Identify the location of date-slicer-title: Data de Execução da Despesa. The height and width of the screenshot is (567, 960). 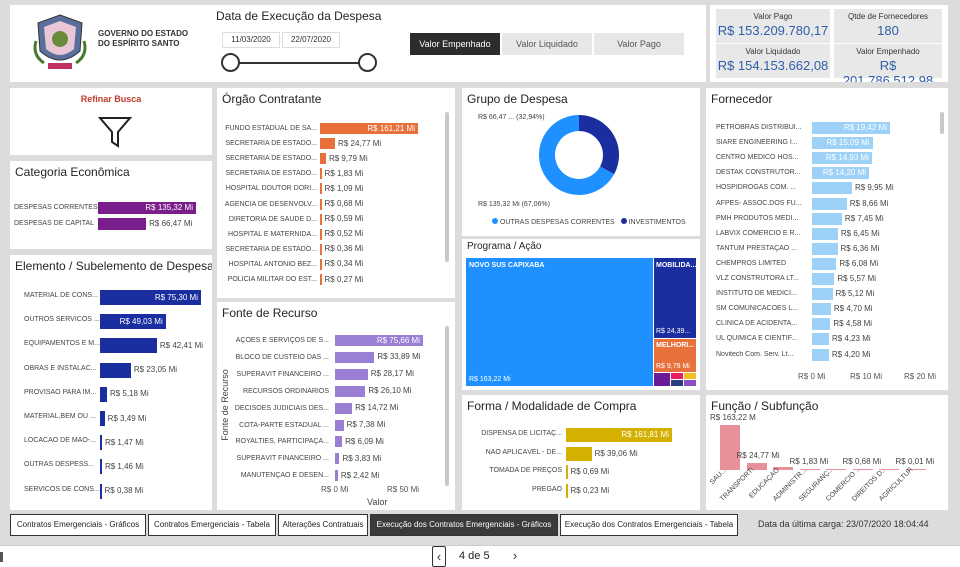
(299, 16).